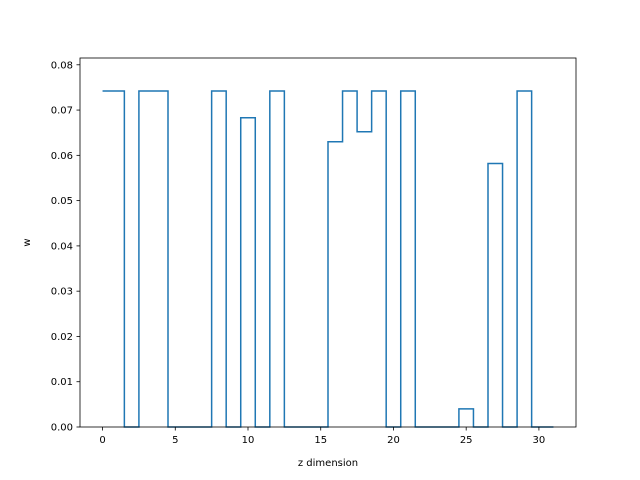  I want to click on x-tick-label: 5, so click(175, 440).